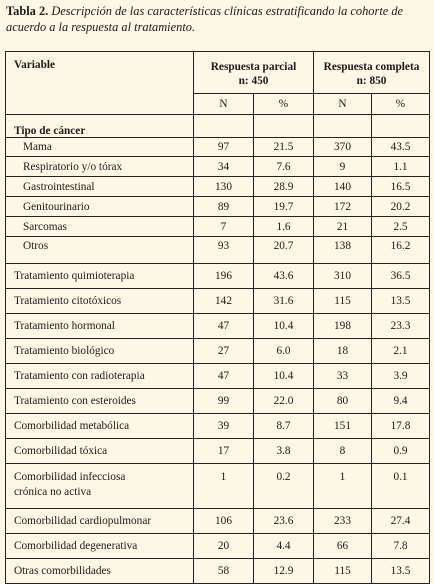 Image resolution: width=434 pixels, height=584 pixels. I want to click on cell-pct-partial: 12.9, so click(283, 571).